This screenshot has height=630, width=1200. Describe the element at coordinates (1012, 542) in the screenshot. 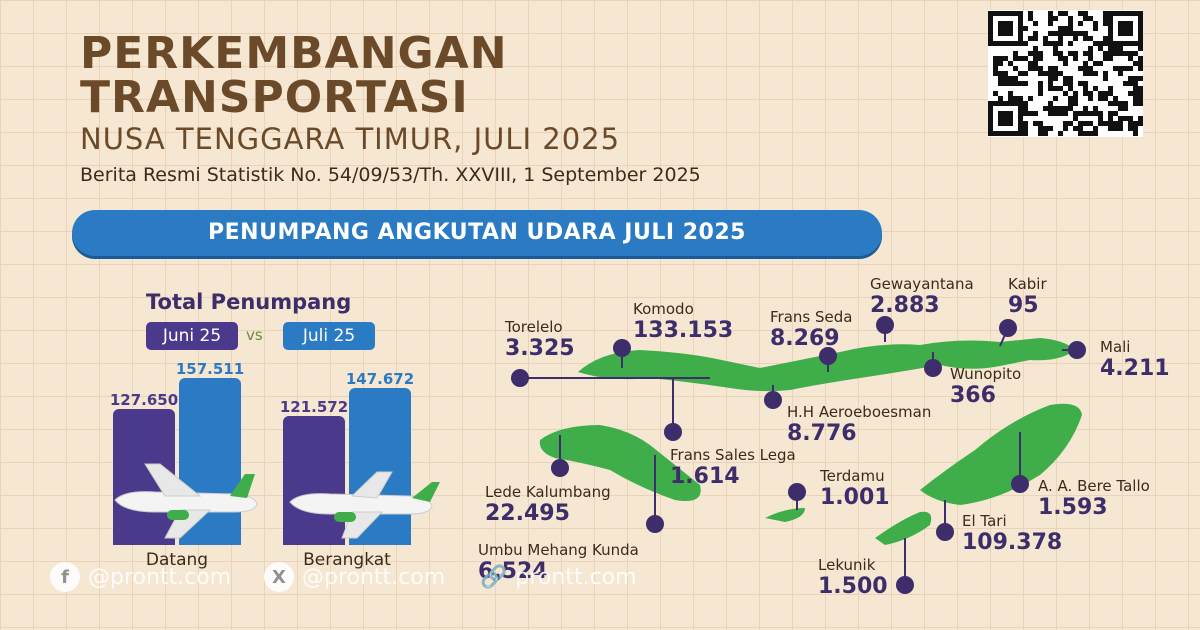

I see `airport-passenger-count: 109.378` at that location.